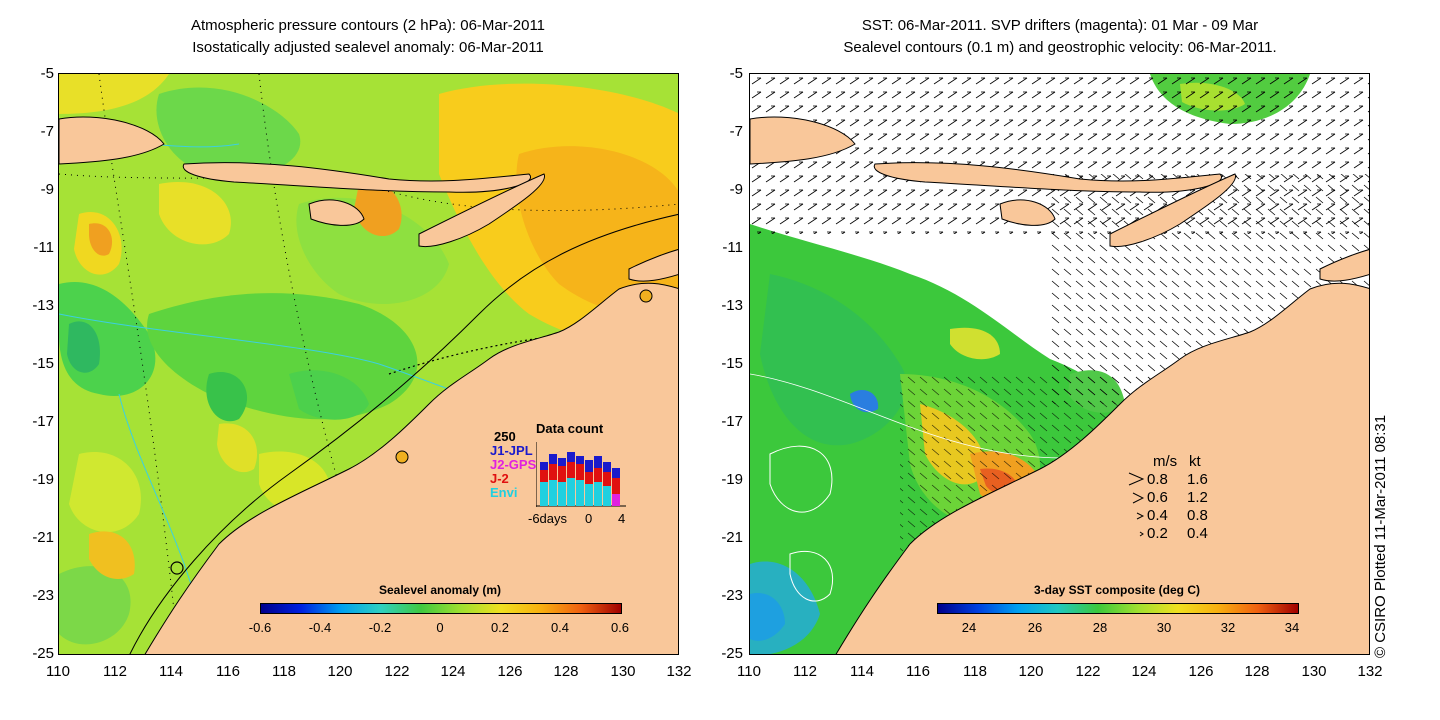 Image resolution: width=1440 pixels, height=720 pixels. Describe the element at coordinates (440, 627) in the screenshot. I see `left-cb-tick: 0` at that location.